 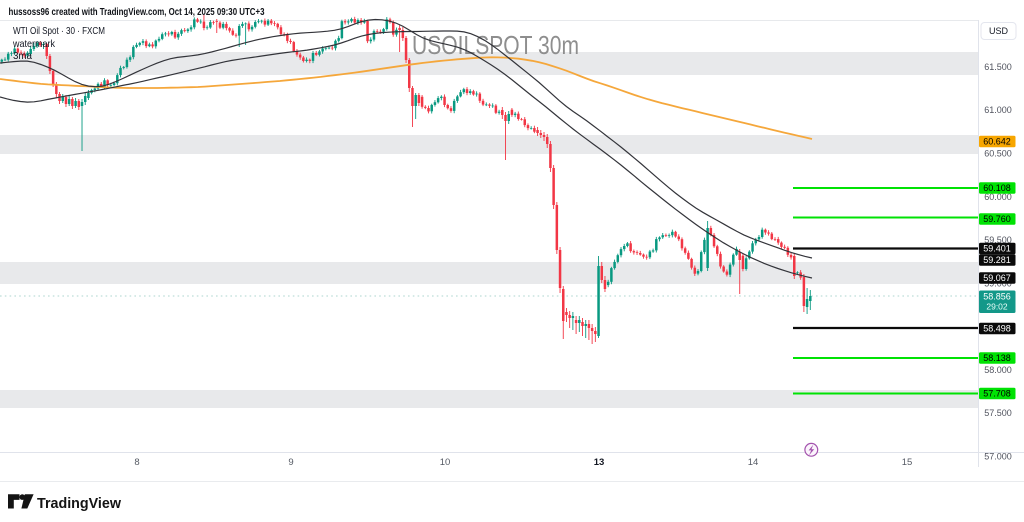 What do you see at coordinates (753, 462) in the screenshot?
I see `svg-text: 14` at bounding box center [753, 462].